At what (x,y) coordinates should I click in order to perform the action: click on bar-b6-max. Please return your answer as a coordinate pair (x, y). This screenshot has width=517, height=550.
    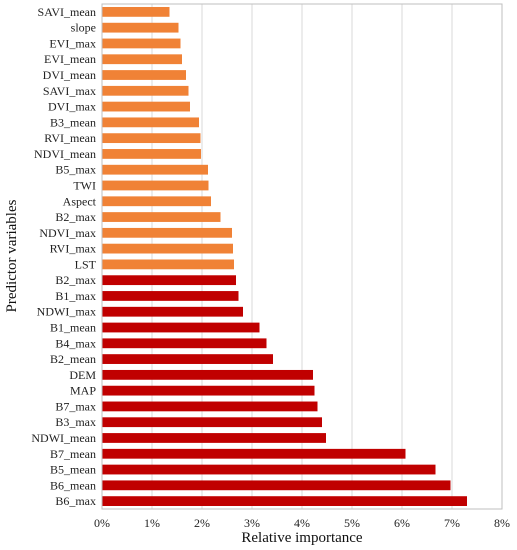
    Looking at the image, I should click on (284, 501).